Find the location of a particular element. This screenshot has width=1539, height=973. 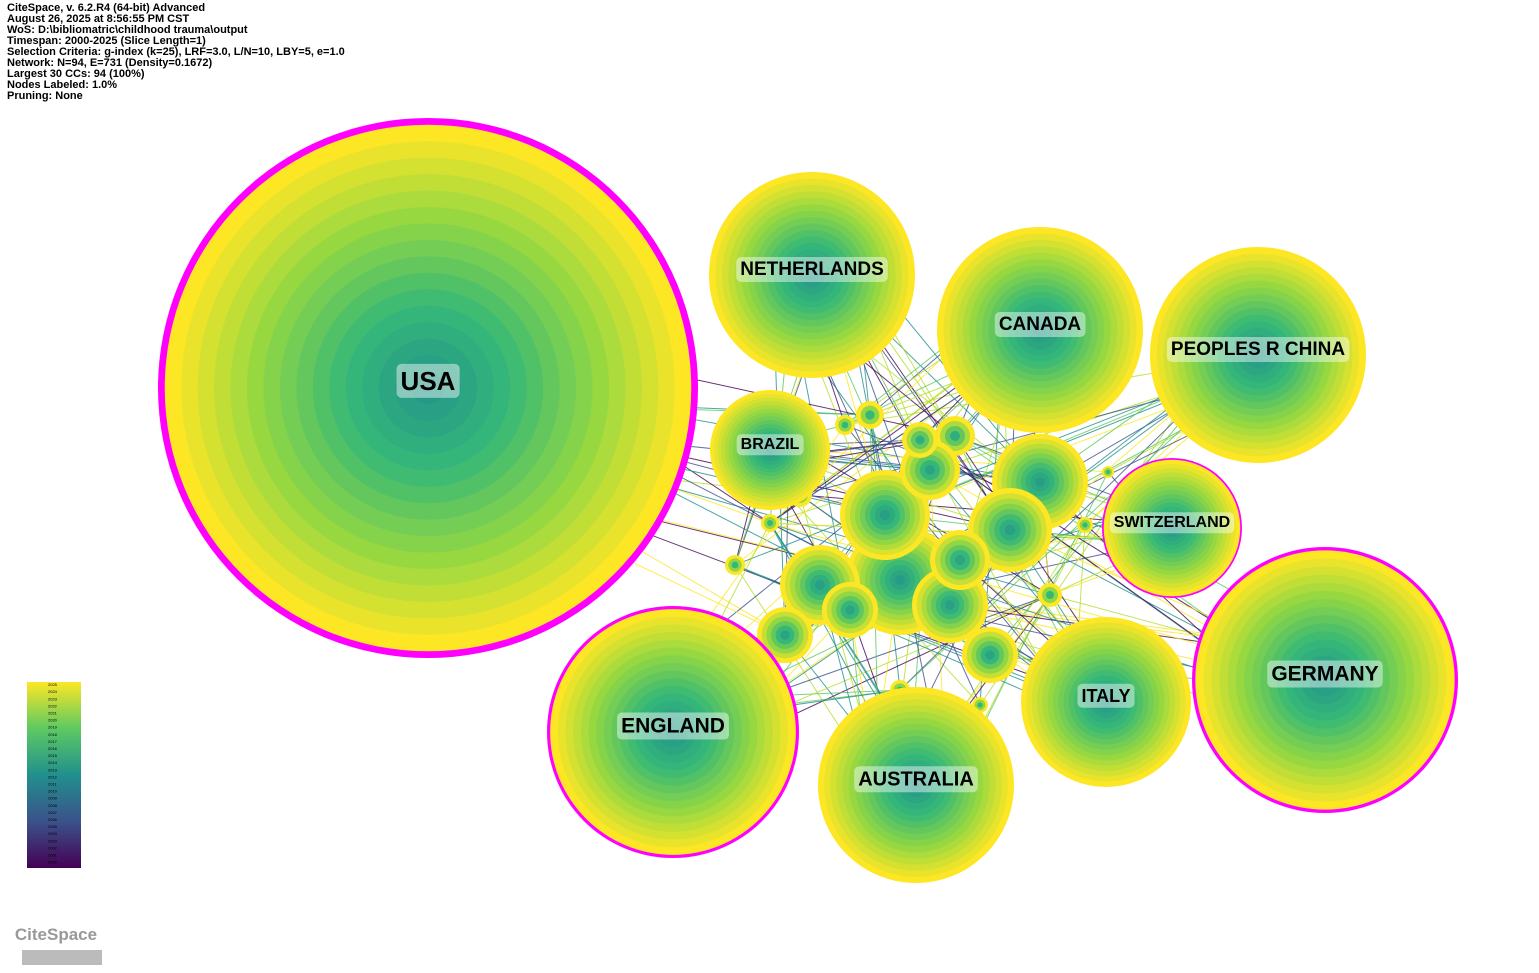

header-line: Network: N=94, E=731 (Density=0.1672) is located at coordinates (109, 63).